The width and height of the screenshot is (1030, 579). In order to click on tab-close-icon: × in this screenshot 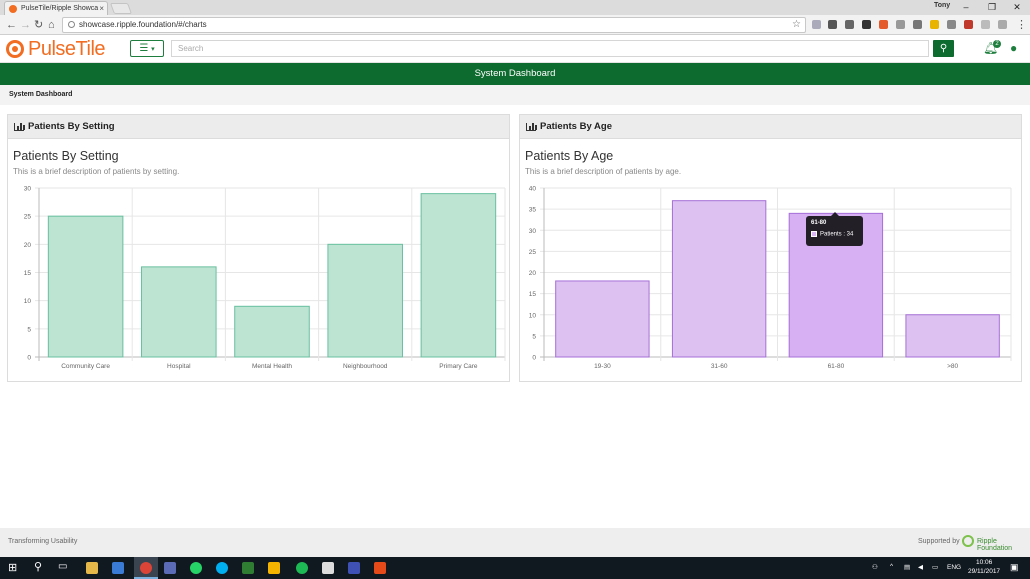, I will do `click(101, 8)`.